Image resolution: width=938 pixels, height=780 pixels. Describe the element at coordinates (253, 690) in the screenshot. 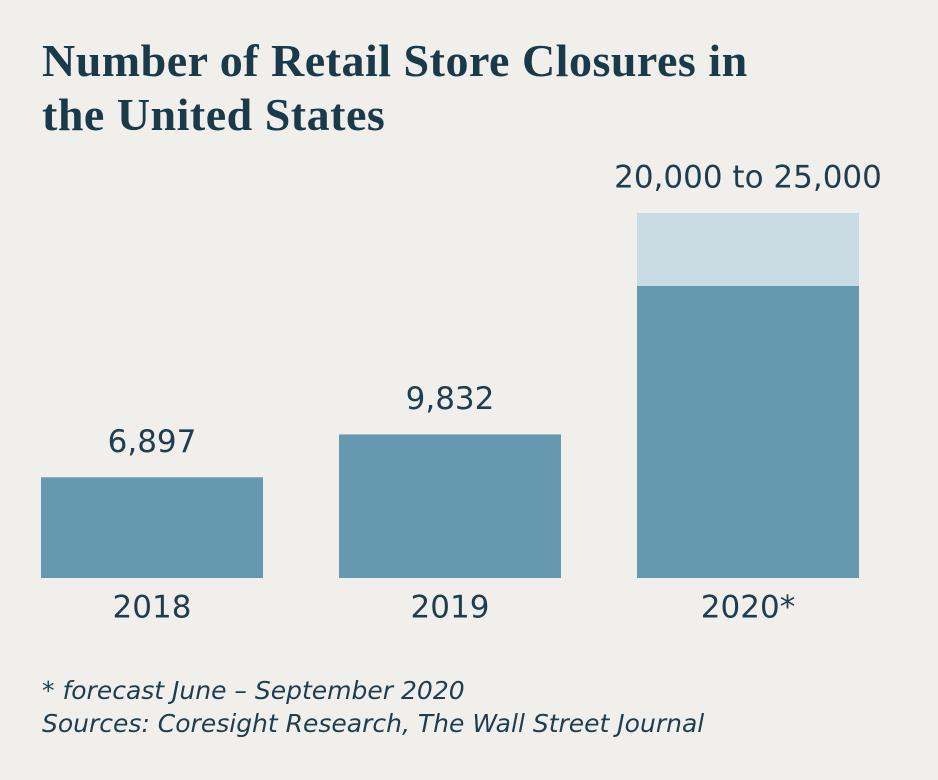

I see `footnote: * forecast June – September 2020` at that location.